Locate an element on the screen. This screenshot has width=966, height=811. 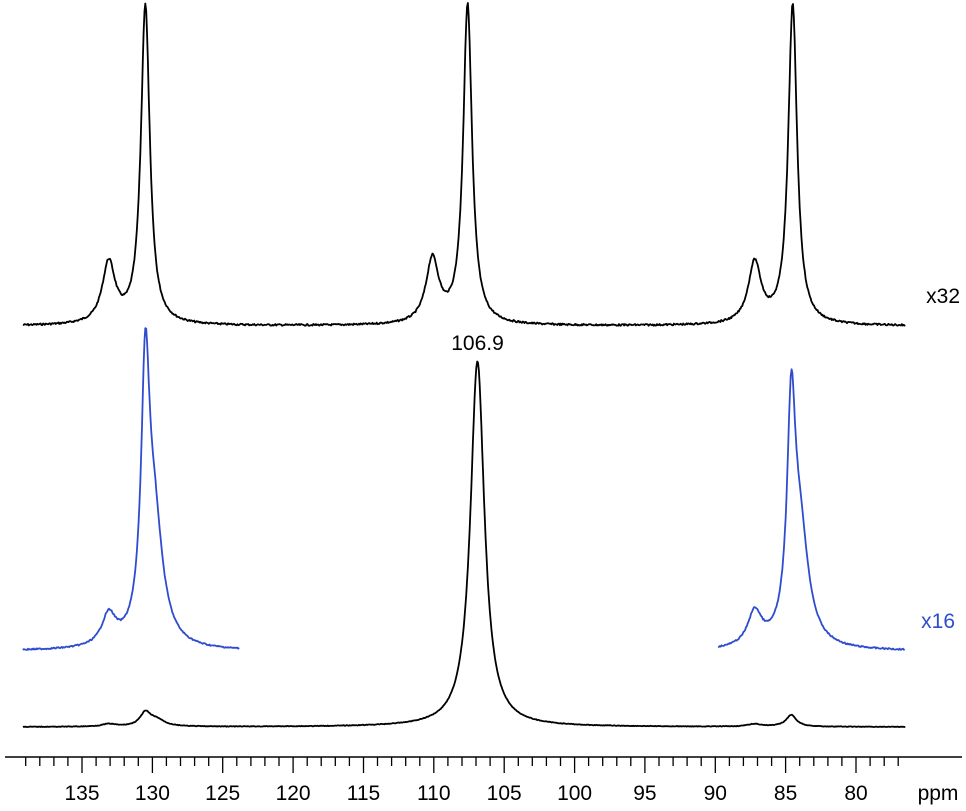
tick-label-110: 110 is located at coordinates (433, 793).